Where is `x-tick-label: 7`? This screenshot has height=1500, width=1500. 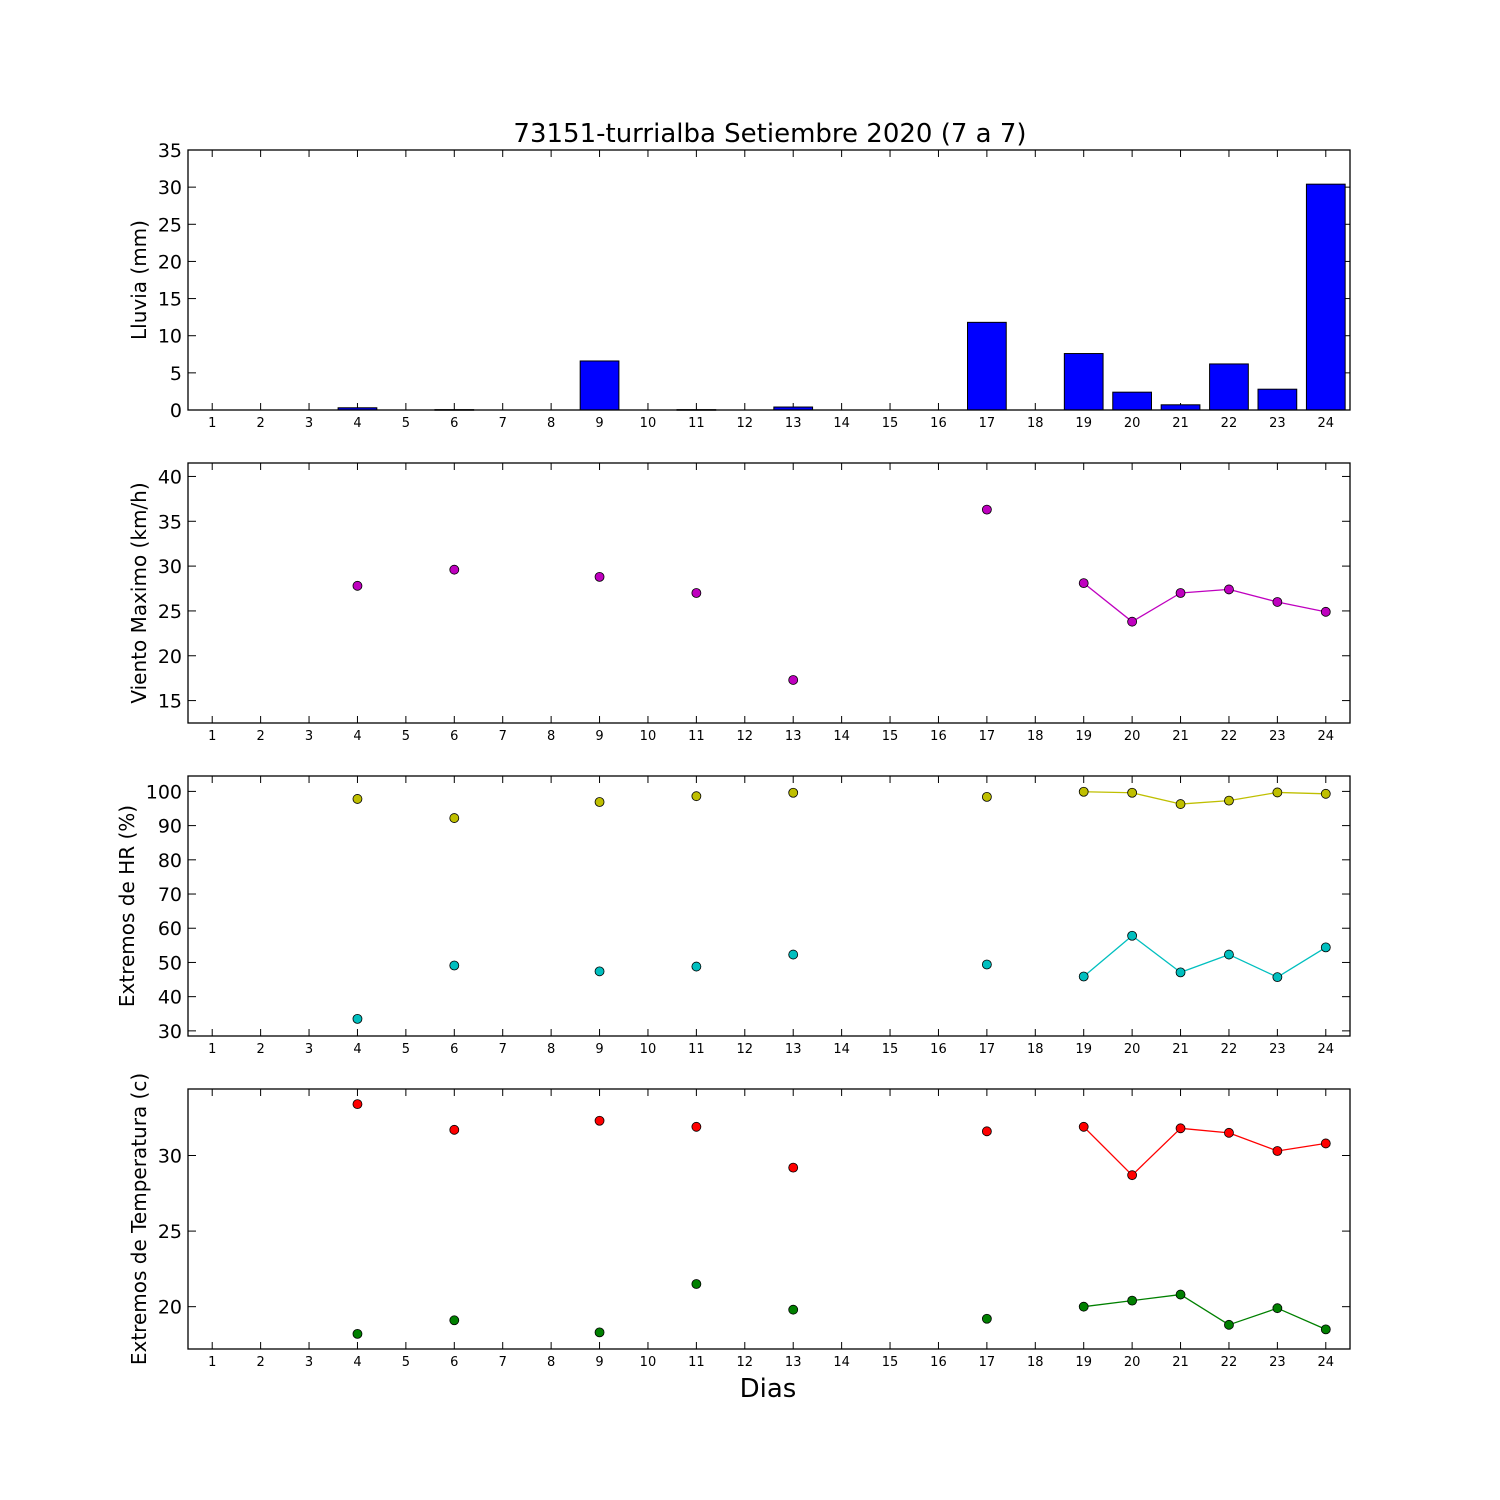
x-tick-label: 7 is located at coordinates (503, 1049).